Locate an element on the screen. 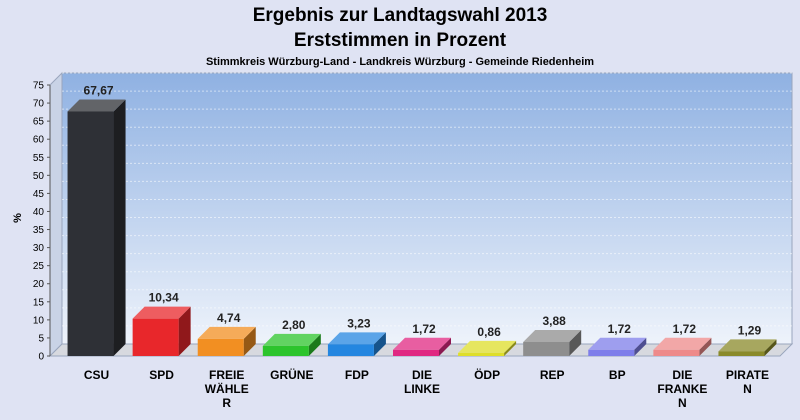 This screenshot has width=800, height=420. y-tick-label: 45 is located at coordinates (39, 194).